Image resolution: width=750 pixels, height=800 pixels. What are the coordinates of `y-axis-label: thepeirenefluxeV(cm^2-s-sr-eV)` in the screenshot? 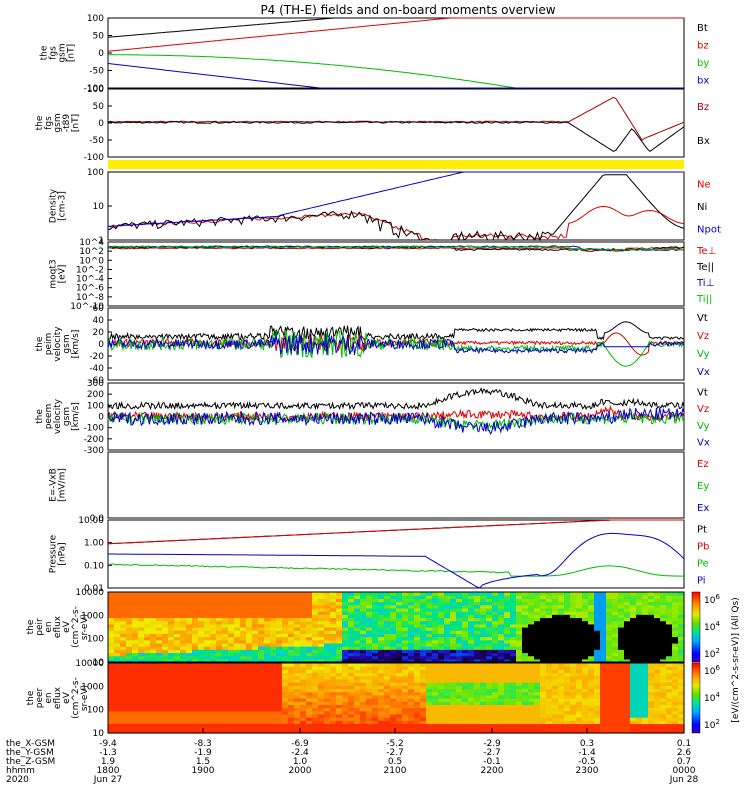 It's located at (58, 627).